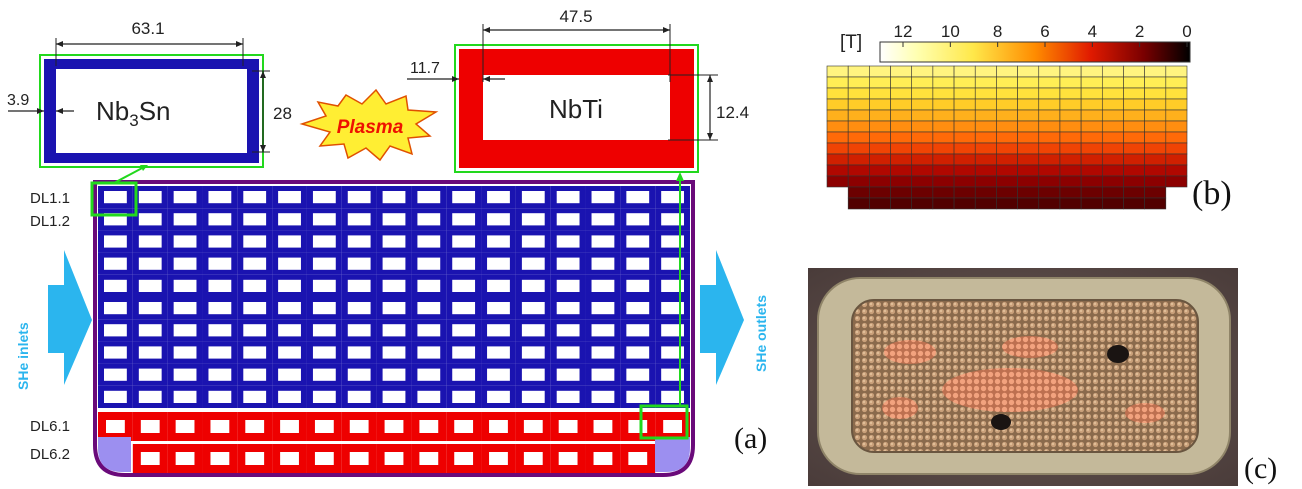 This screenshot has height=489, width=1302. I want to click on field-unit-label: [T], so click(851, 42).